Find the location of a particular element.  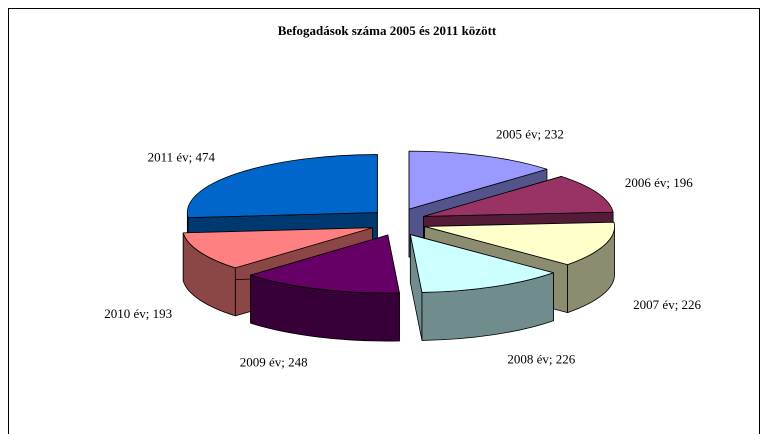

data-label: 2005 év; 232 is located at coordinates (530, 134).